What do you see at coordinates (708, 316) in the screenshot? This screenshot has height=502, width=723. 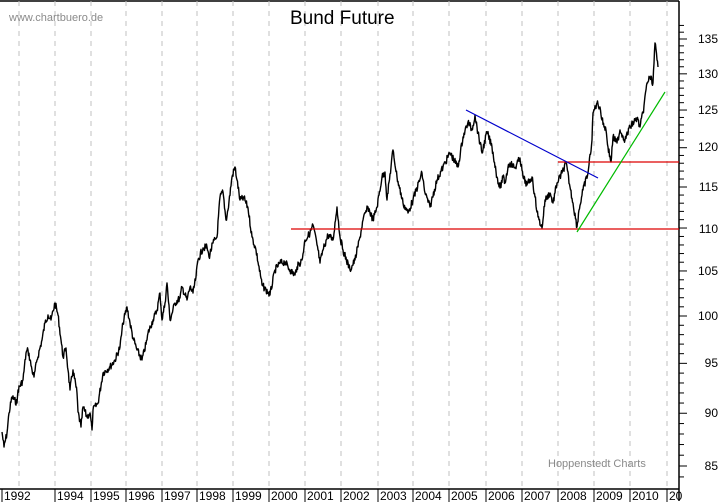 I see `y-tick-label: 100` at bounding box center [708, 316].